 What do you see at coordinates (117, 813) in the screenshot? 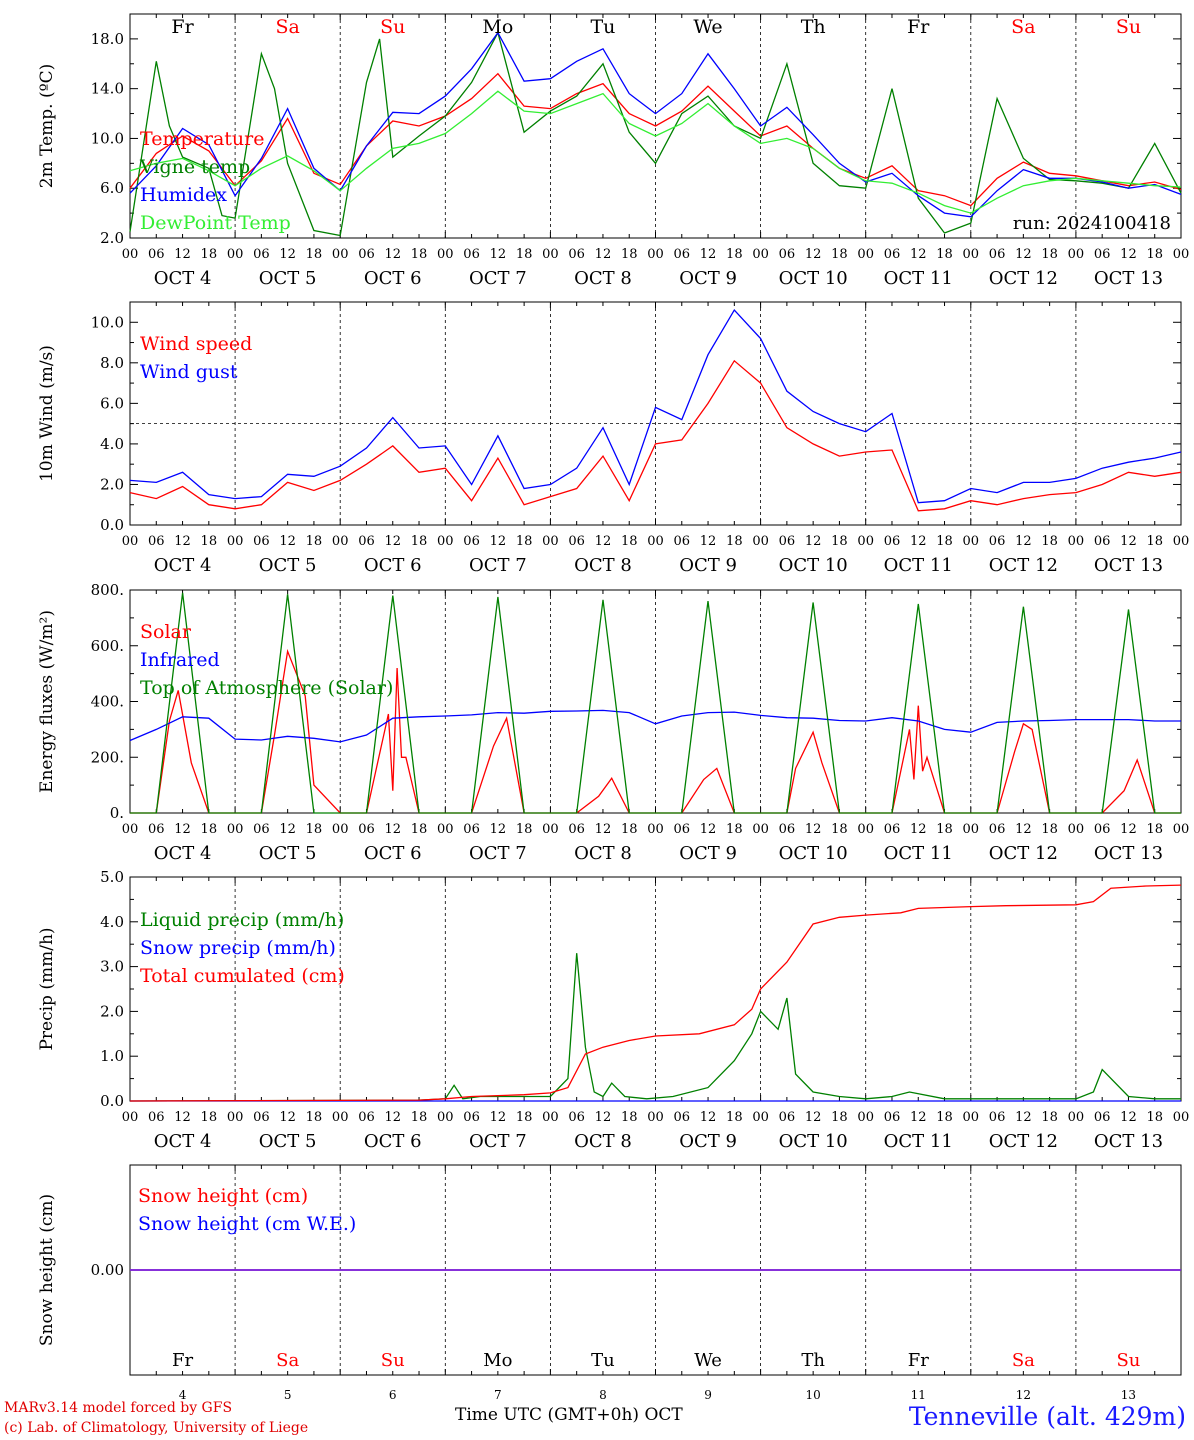
I see `y-tick-label: 0.` at bounding box center [117, 813].